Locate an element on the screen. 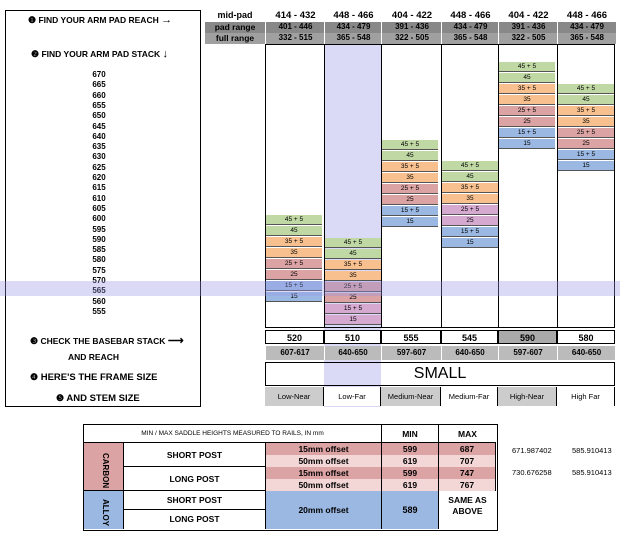 The height and width of the screenshot is (535, 620). step-1-label: FIND YOUR ARM PAD REACH is located at coordinates (98, 20).